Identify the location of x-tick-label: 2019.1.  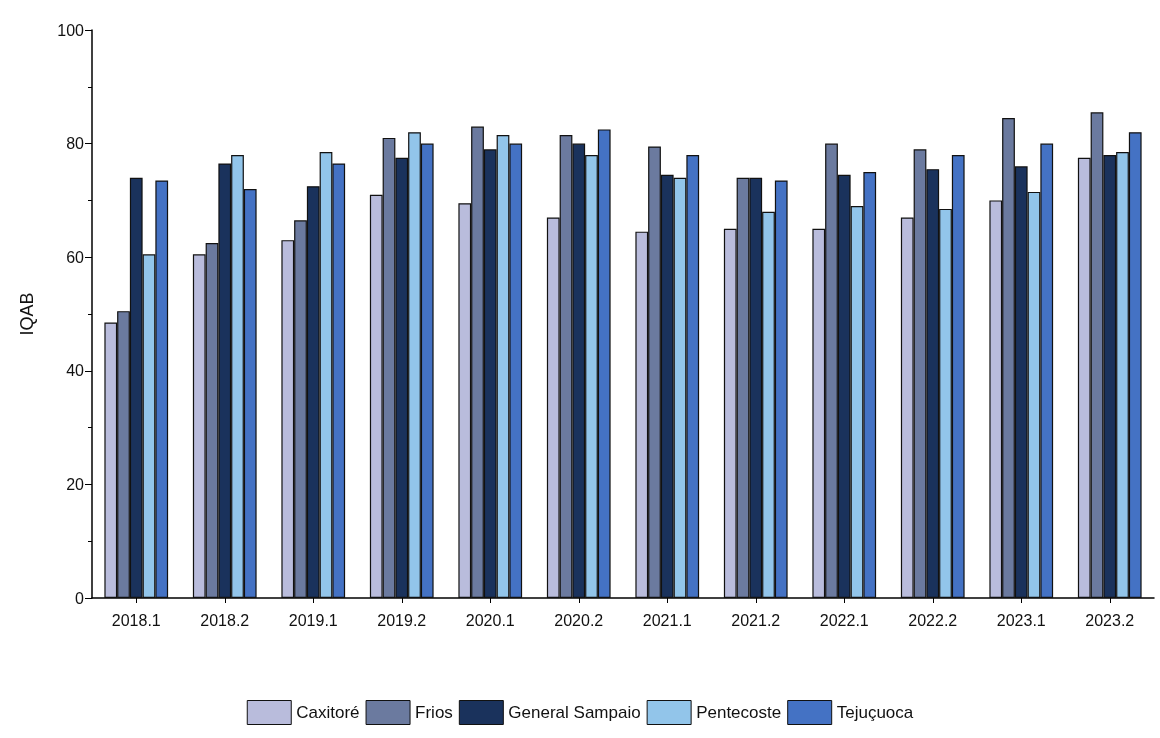
(313, 620).